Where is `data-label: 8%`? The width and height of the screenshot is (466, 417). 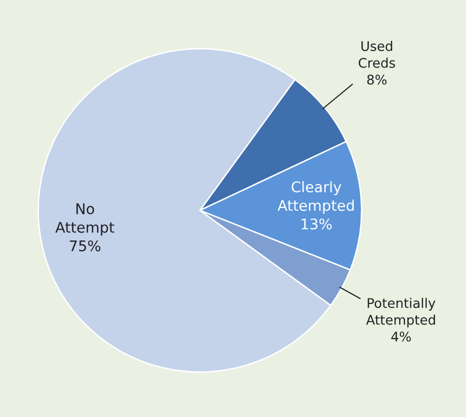 data-label: 8% is located at coordinates (377, 79).